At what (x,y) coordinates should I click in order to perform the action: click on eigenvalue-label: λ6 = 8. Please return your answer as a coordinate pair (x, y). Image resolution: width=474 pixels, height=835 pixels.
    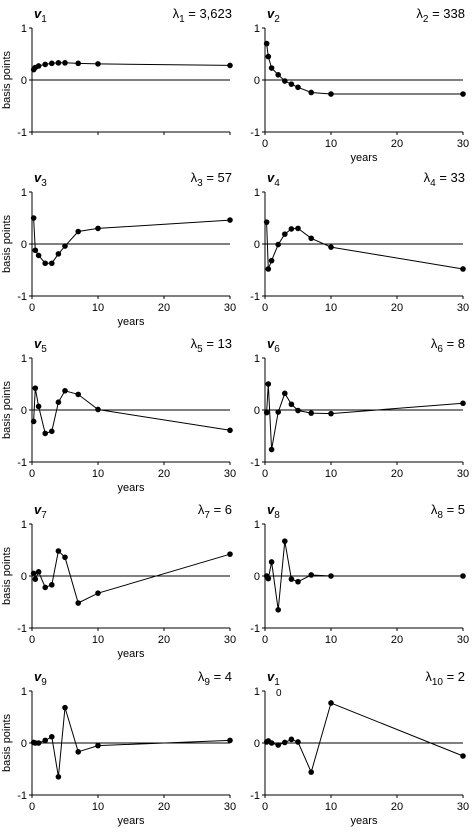
    Looking at the image, I should click on (448, 345).